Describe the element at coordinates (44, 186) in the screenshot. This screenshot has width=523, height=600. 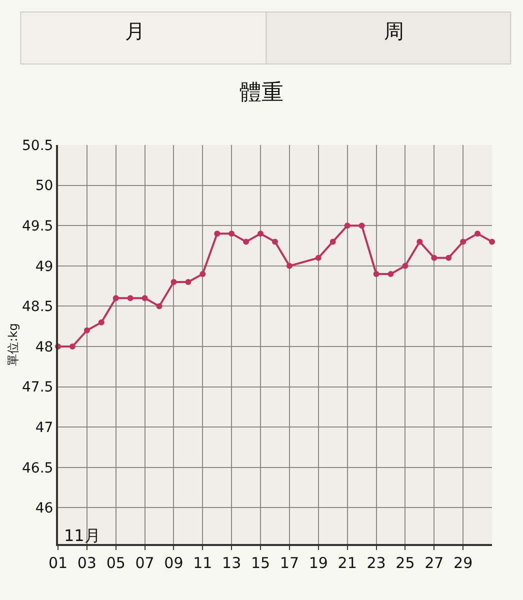
I see `y-tick-label: 50` at that location.